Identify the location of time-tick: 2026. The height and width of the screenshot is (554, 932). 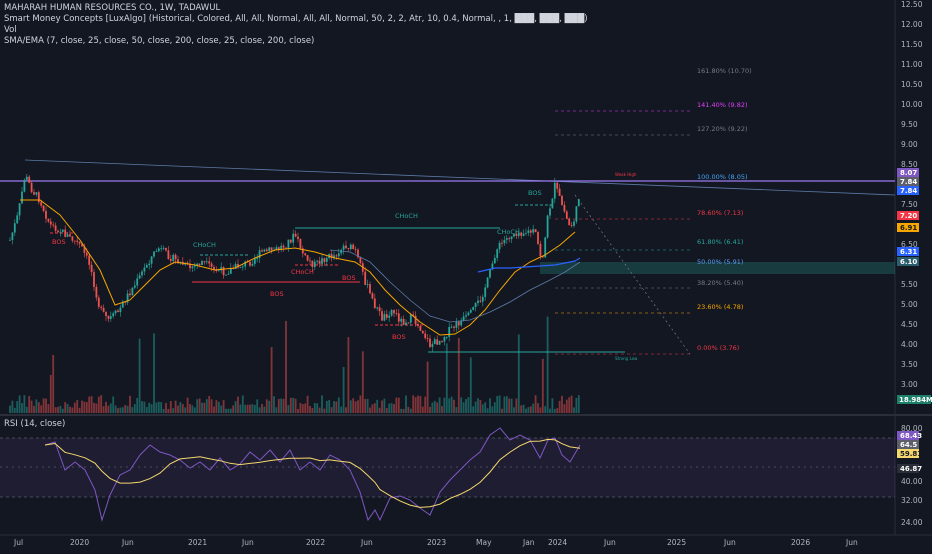
(800, 542).